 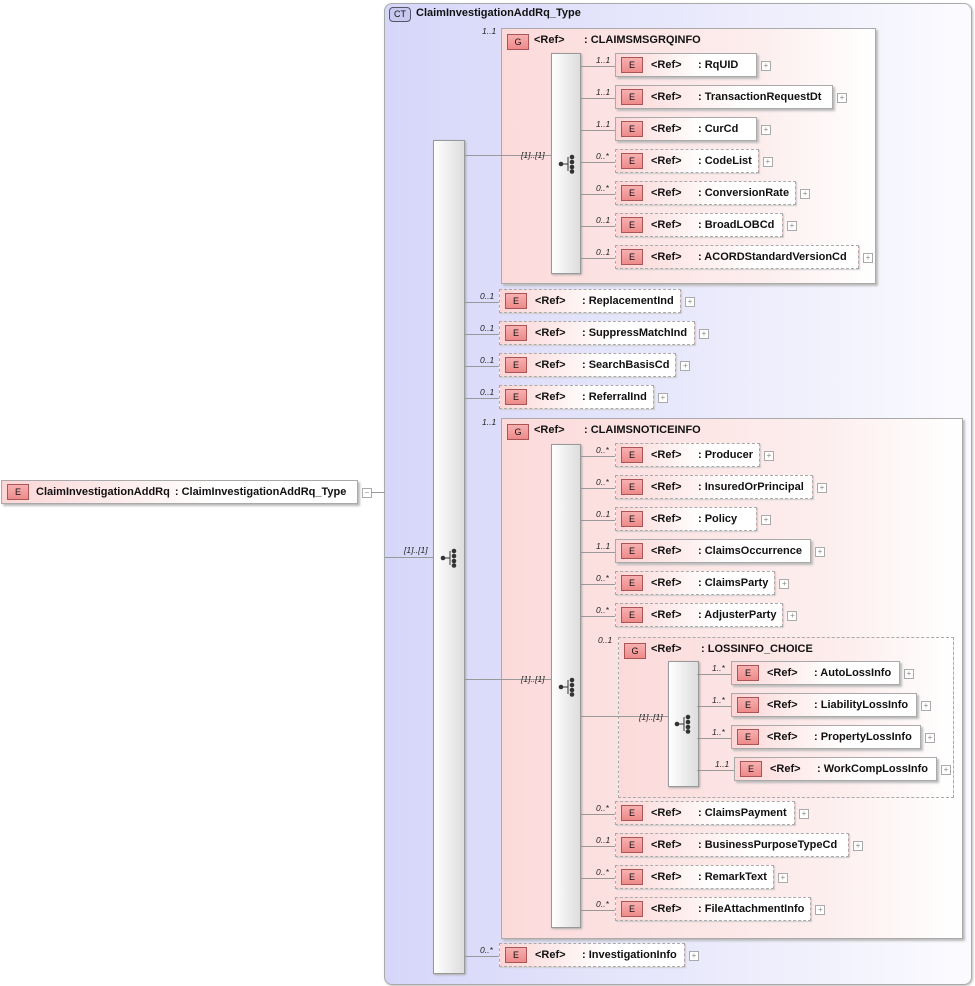 I want to click on group-name: : CLAIMSNOTICEINFO, so click(x=642, y=430).